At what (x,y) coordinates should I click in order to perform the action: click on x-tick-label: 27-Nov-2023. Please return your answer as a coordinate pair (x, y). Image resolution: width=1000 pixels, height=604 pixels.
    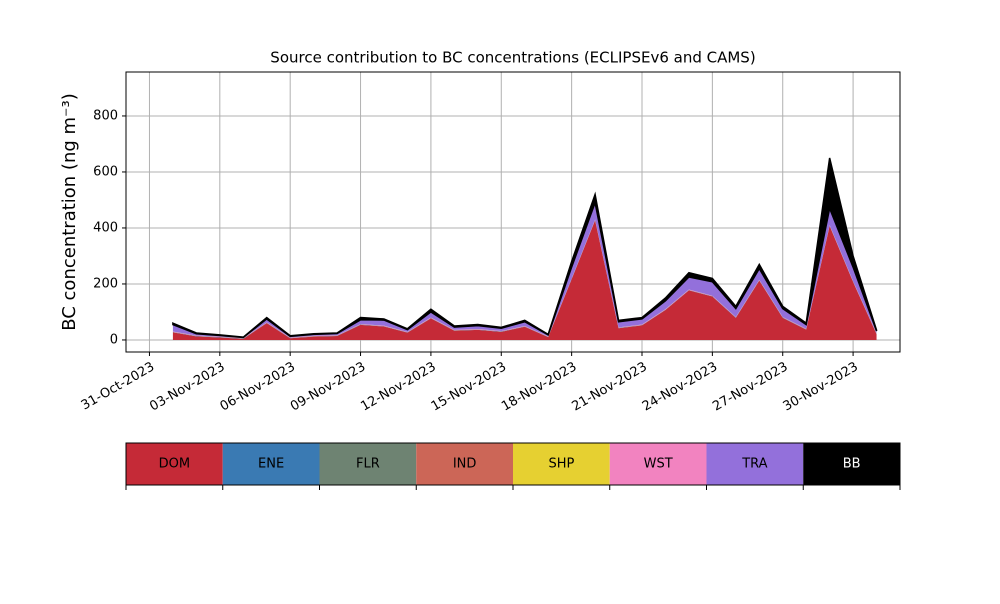
    Looking at the image, I should click on (750, 387).